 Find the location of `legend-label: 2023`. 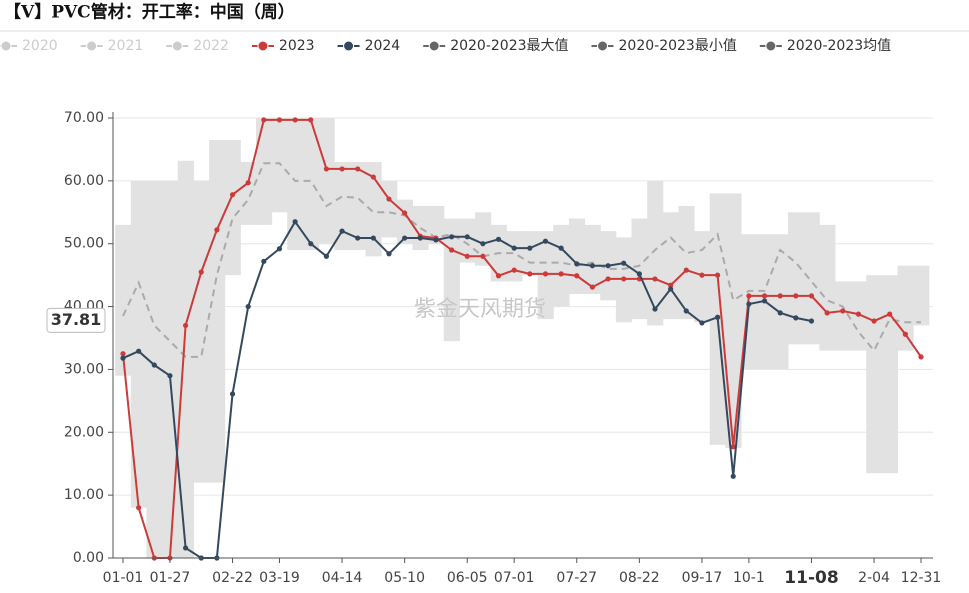

legend-label: 2023 is located at coordinates (297, 46).